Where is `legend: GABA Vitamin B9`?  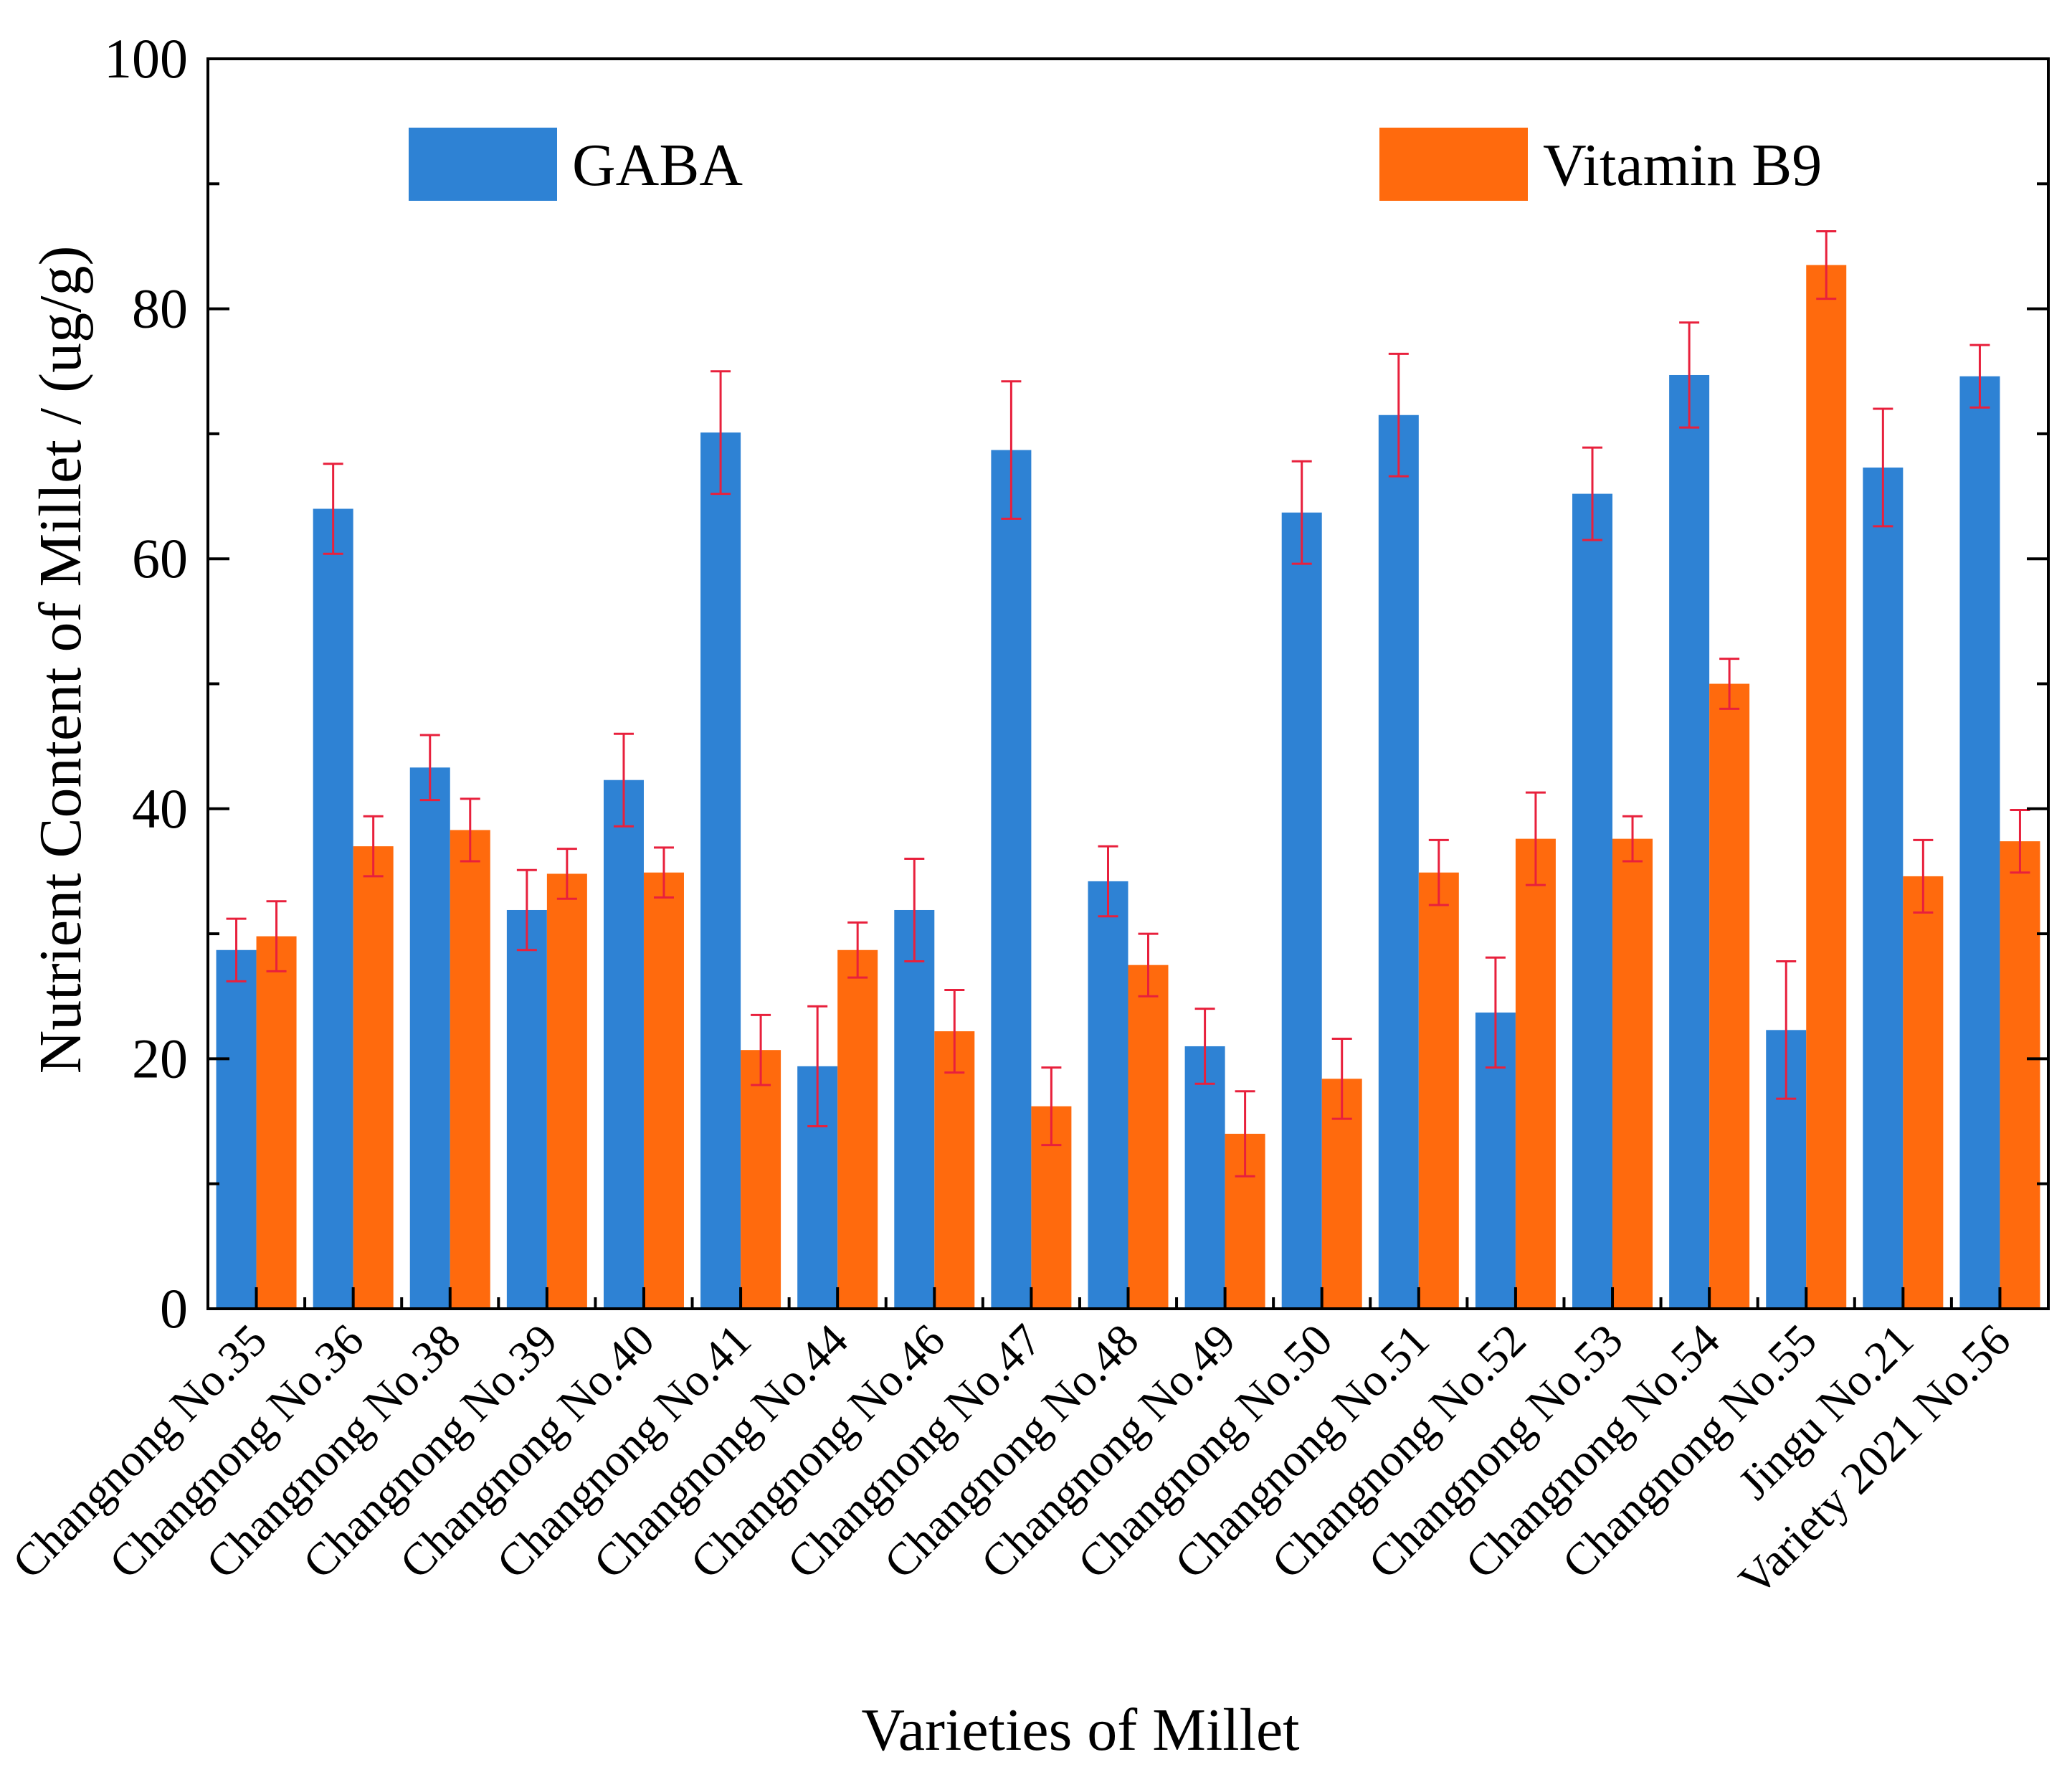
legend: GABA Vitamin B9 is located at coordinates (1115, 164).